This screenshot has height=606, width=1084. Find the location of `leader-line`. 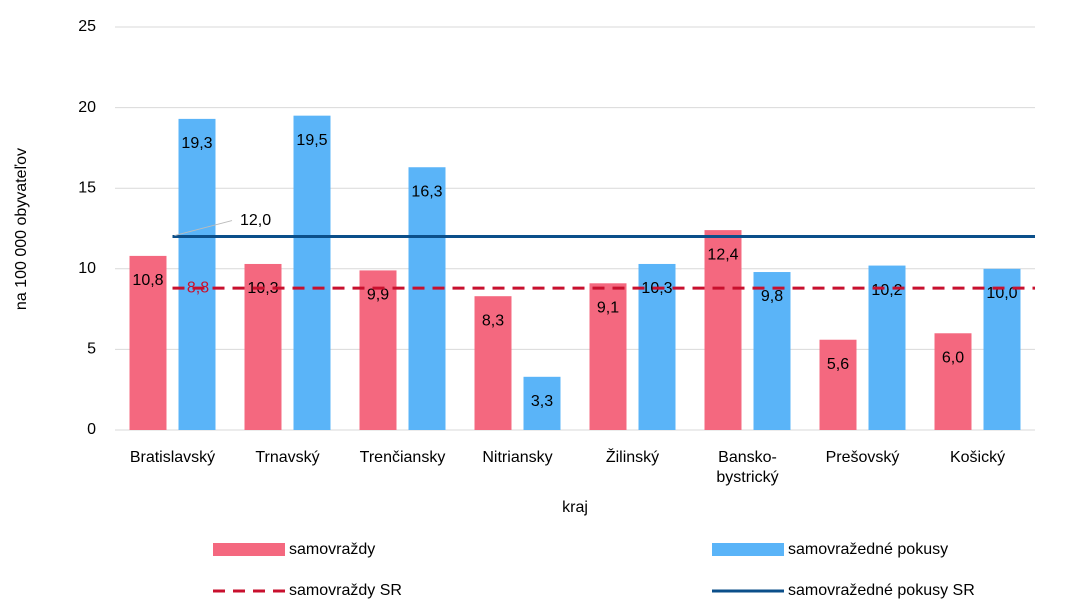

leader-line is located at coordinates (203, 228).